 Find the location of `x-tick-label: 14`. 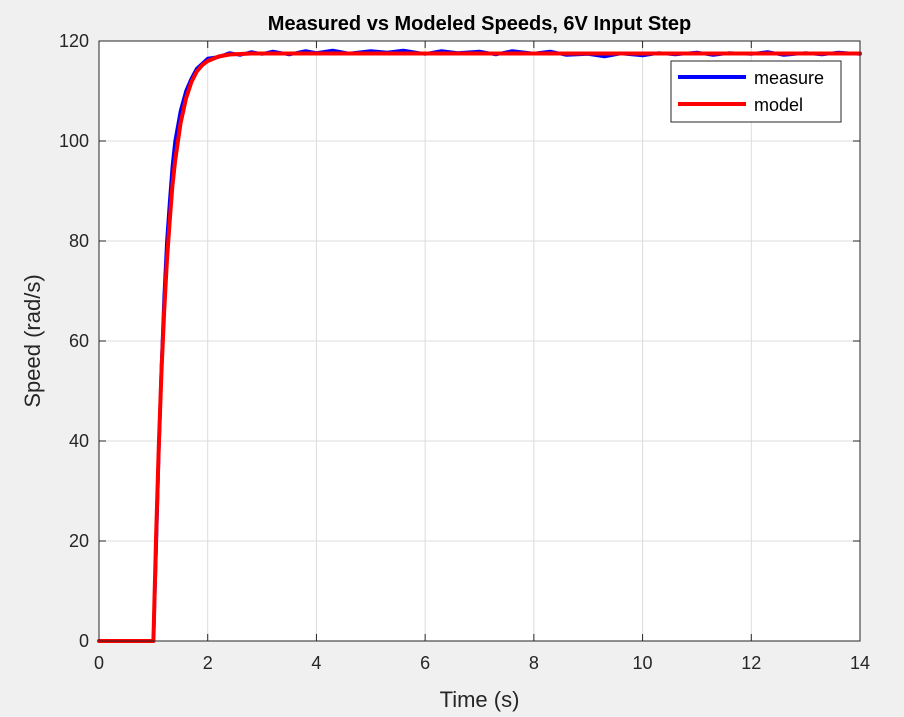

x-tick-label: 14 is located at coordinates (860, 663).